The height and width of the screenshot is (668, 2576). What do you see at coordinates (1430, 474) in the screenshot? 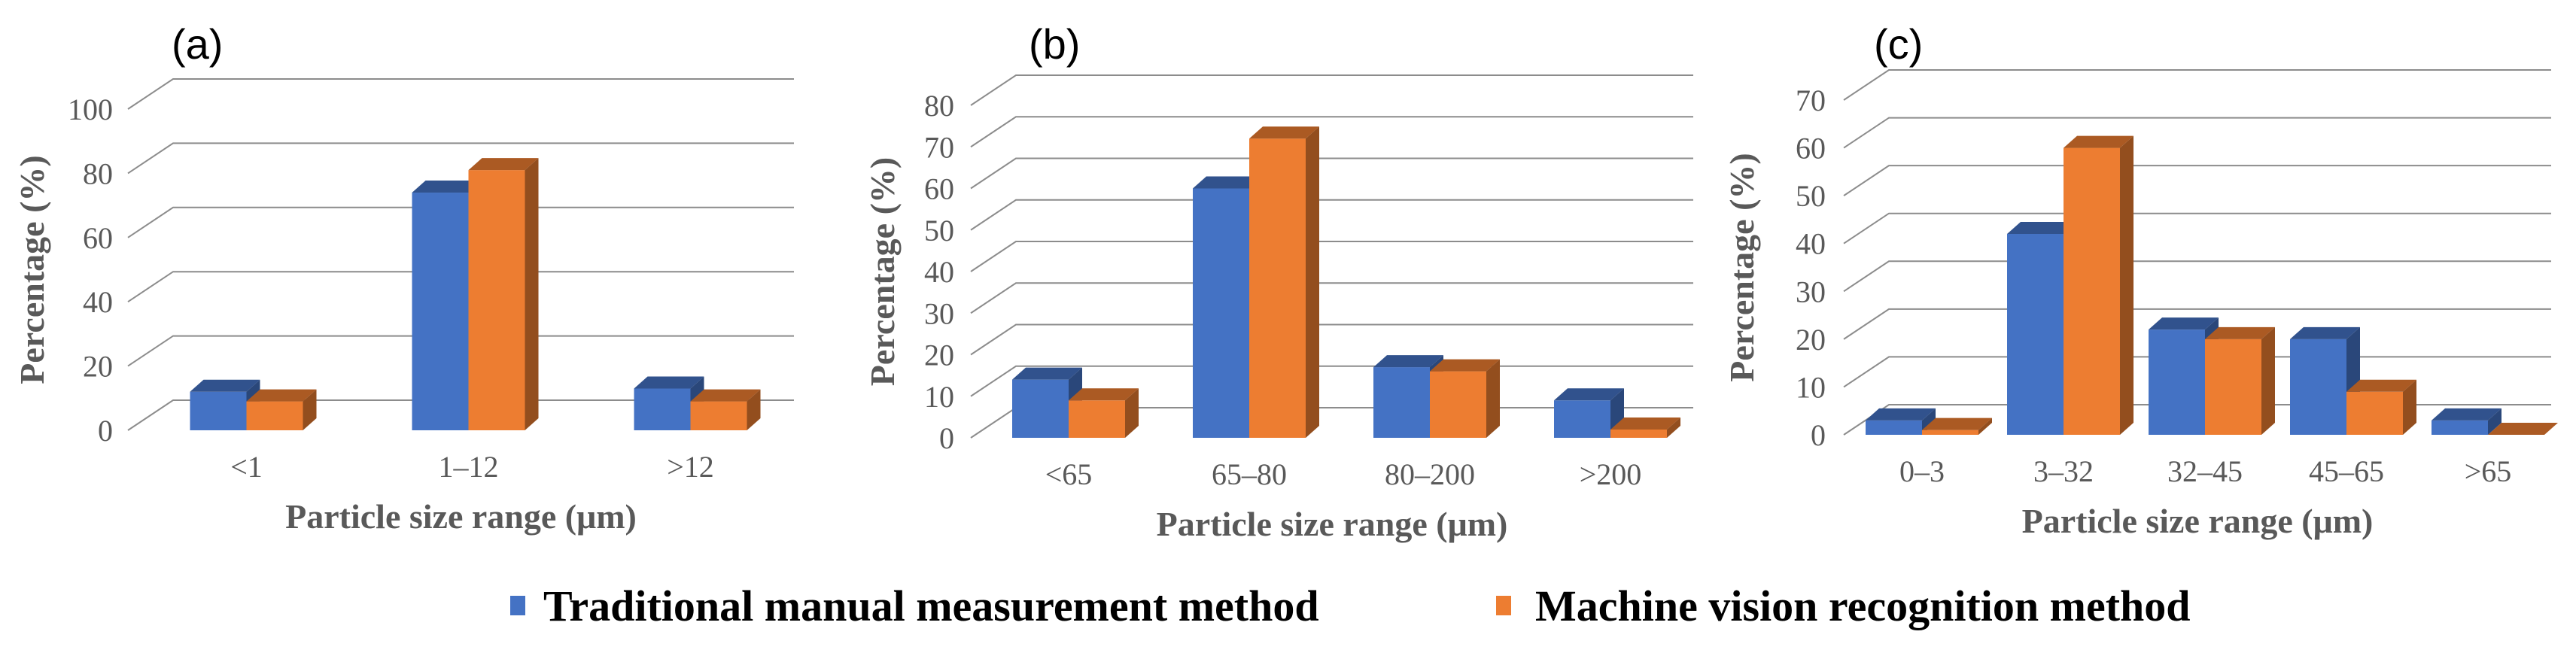
I see `x-tick-label: 80–200` at bounding box center [1430, 474].